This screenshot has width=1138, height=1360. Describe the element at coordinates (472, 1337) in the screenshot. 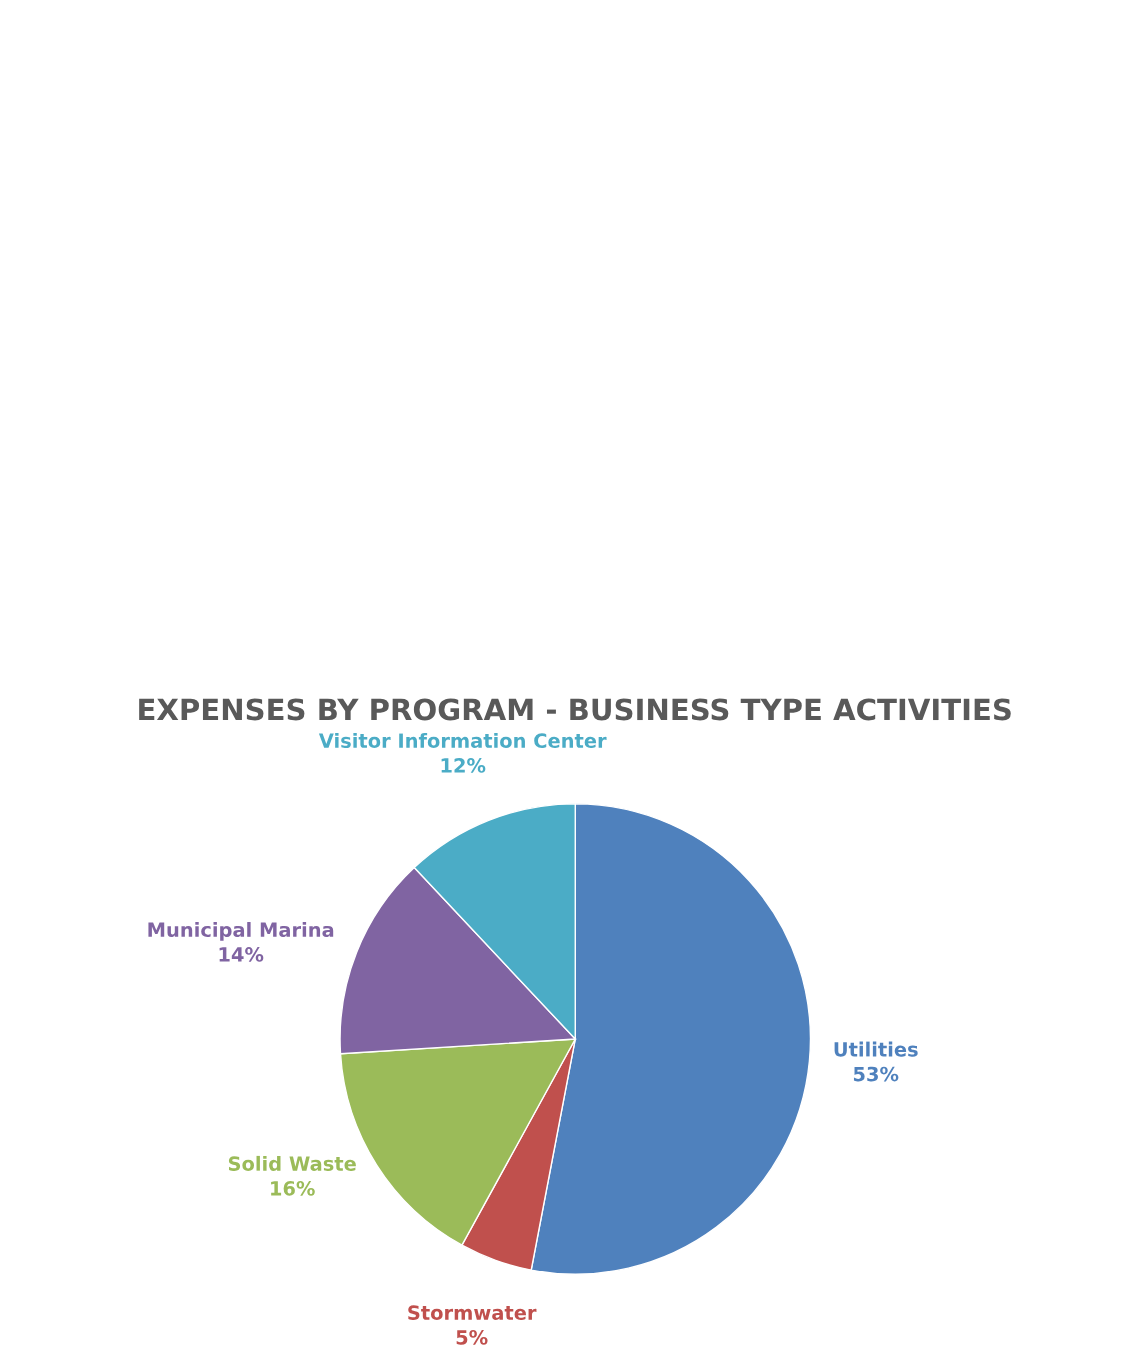

I see `data-label: 5%` at that location.